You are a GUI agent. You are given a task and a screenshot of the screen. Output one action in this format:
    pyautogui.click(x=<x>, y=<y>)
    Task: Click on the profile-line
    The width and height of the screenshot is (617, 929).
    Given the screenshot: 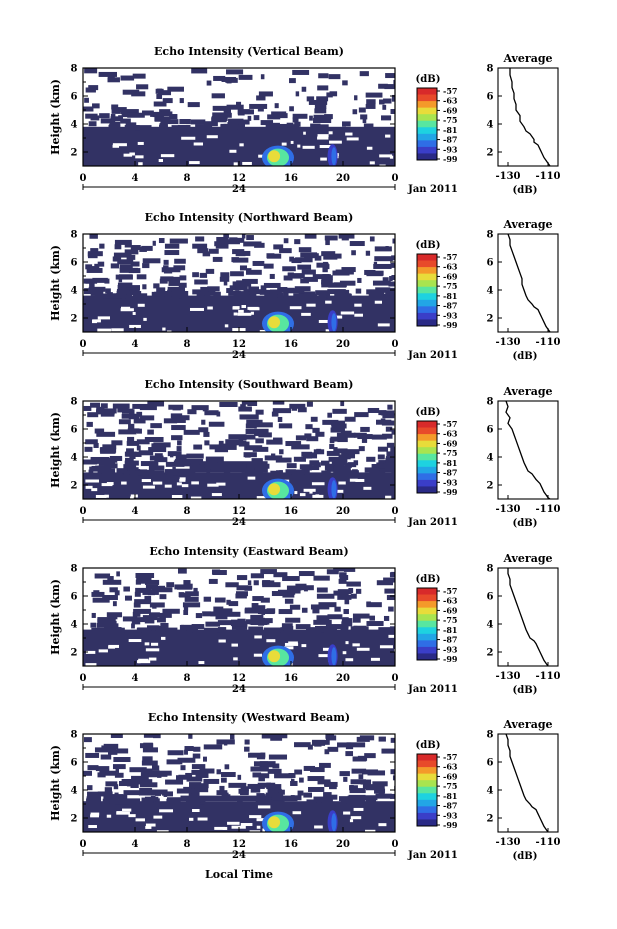 What is the action you would take?
    pyautogui.click(x=530, y=117)
    